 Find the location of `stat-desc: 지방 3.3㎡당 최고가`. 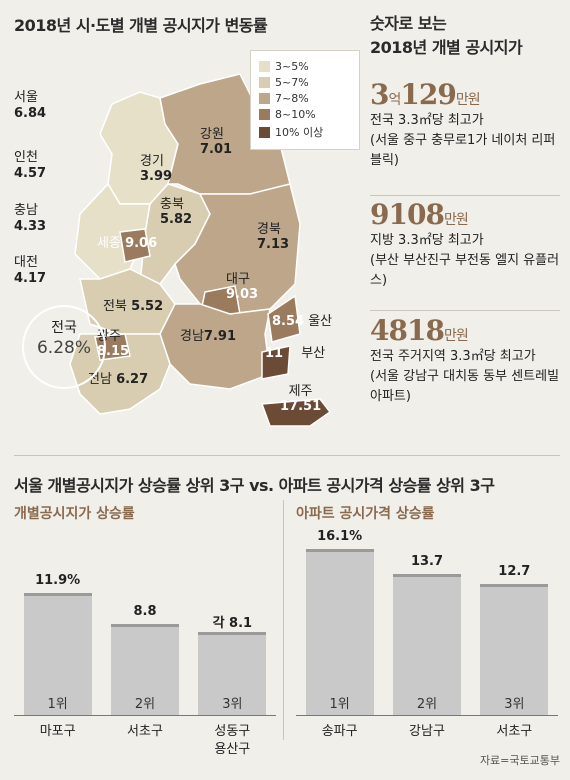

stat-desc: 지방 3.3㎡당 최고가 is located at coordinates (427, 240).